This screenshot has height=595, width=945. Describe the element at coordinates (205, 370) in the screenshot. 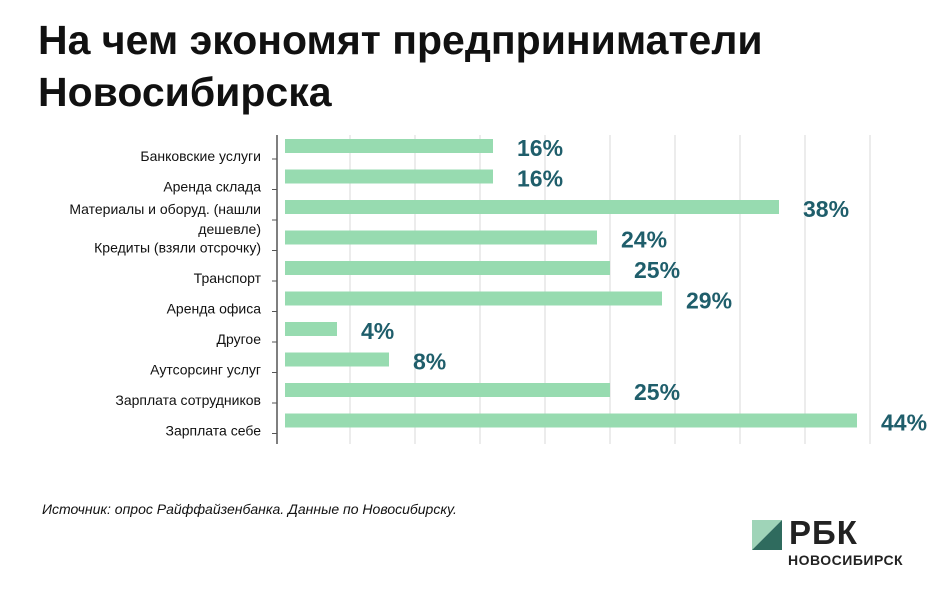

I see `category-label: Аутсорсинг услуг` at that location.